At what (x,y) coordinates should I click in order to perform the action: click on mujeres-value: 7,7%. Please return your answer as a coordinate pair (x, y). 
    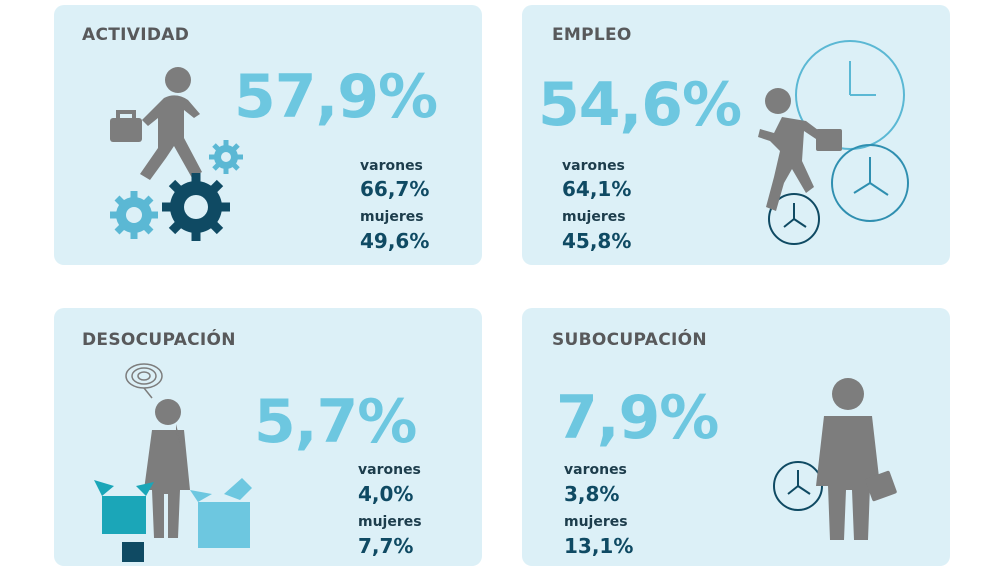
    Looking at the image, I should click on (386, 546).